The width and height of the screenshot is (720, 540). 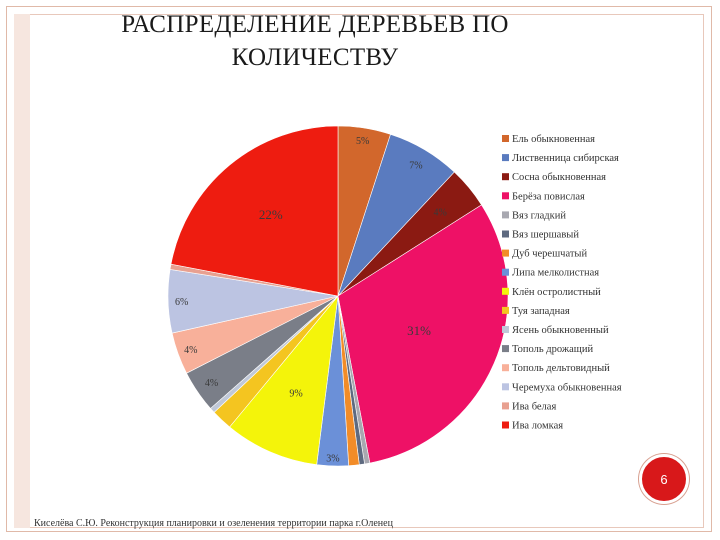 What do you see at coordinates (534, 406) in the screenshot?
I see `legend-entry-label: Ива белая` at bounding box center [534, 406].